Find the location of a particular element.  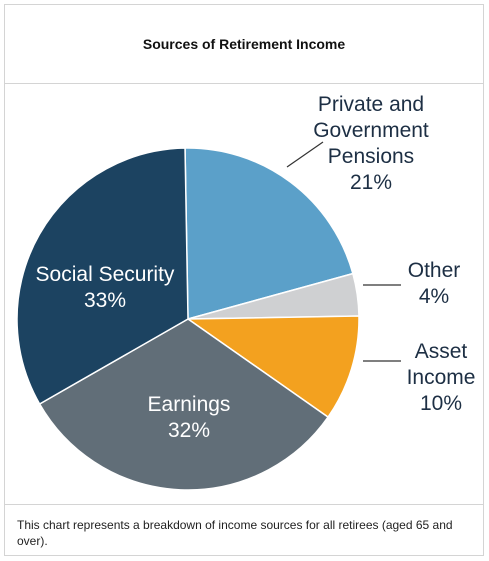

slice-name-asset-income: Income is located at coordinates (441, 377).